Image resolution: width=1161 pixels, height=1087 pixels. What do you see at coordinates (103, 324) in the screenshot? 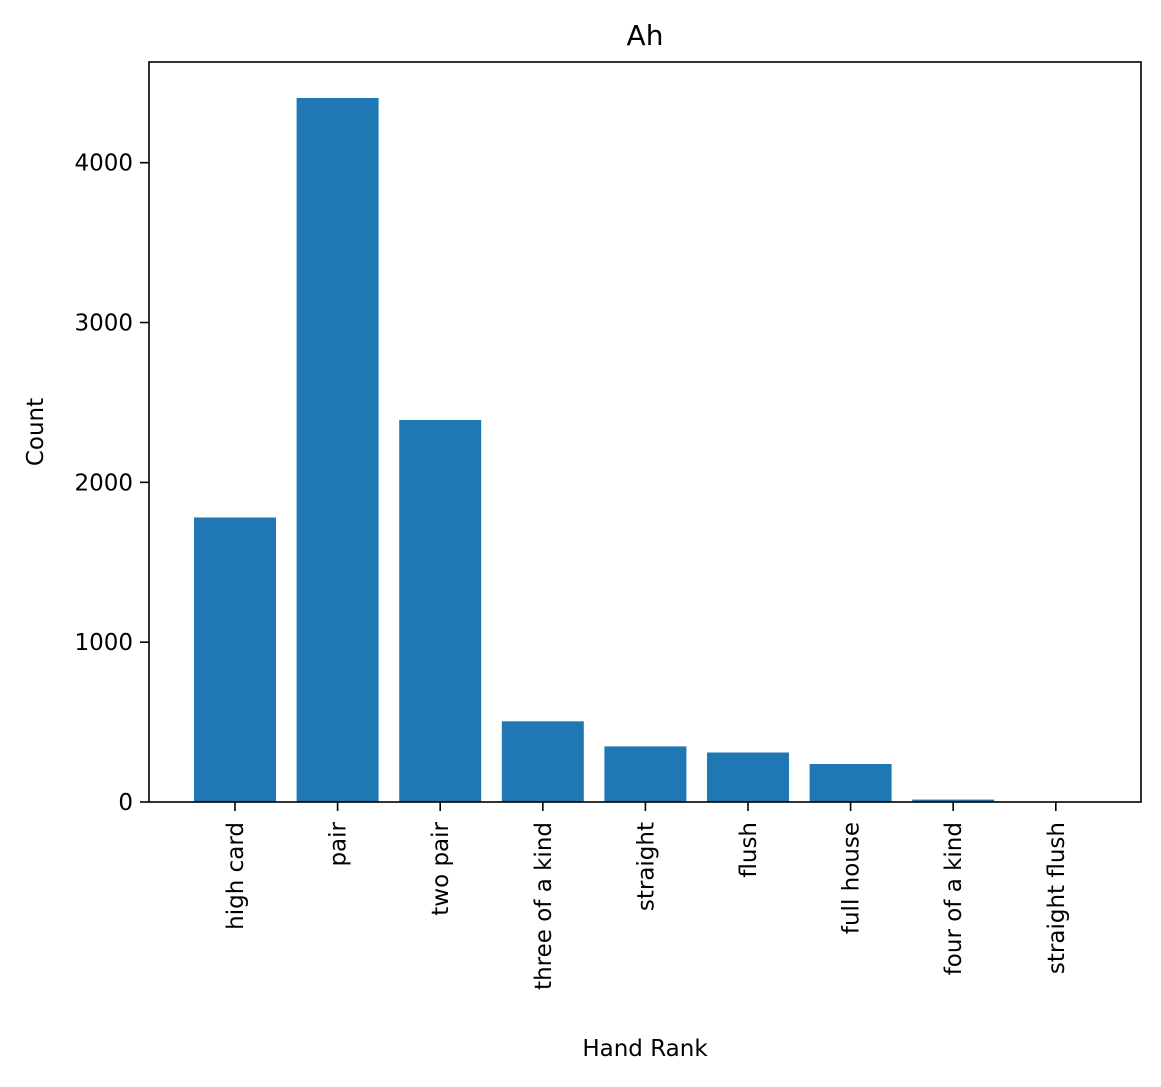
I see `y-tick-label: 3000` at bounding box center [103, 324].